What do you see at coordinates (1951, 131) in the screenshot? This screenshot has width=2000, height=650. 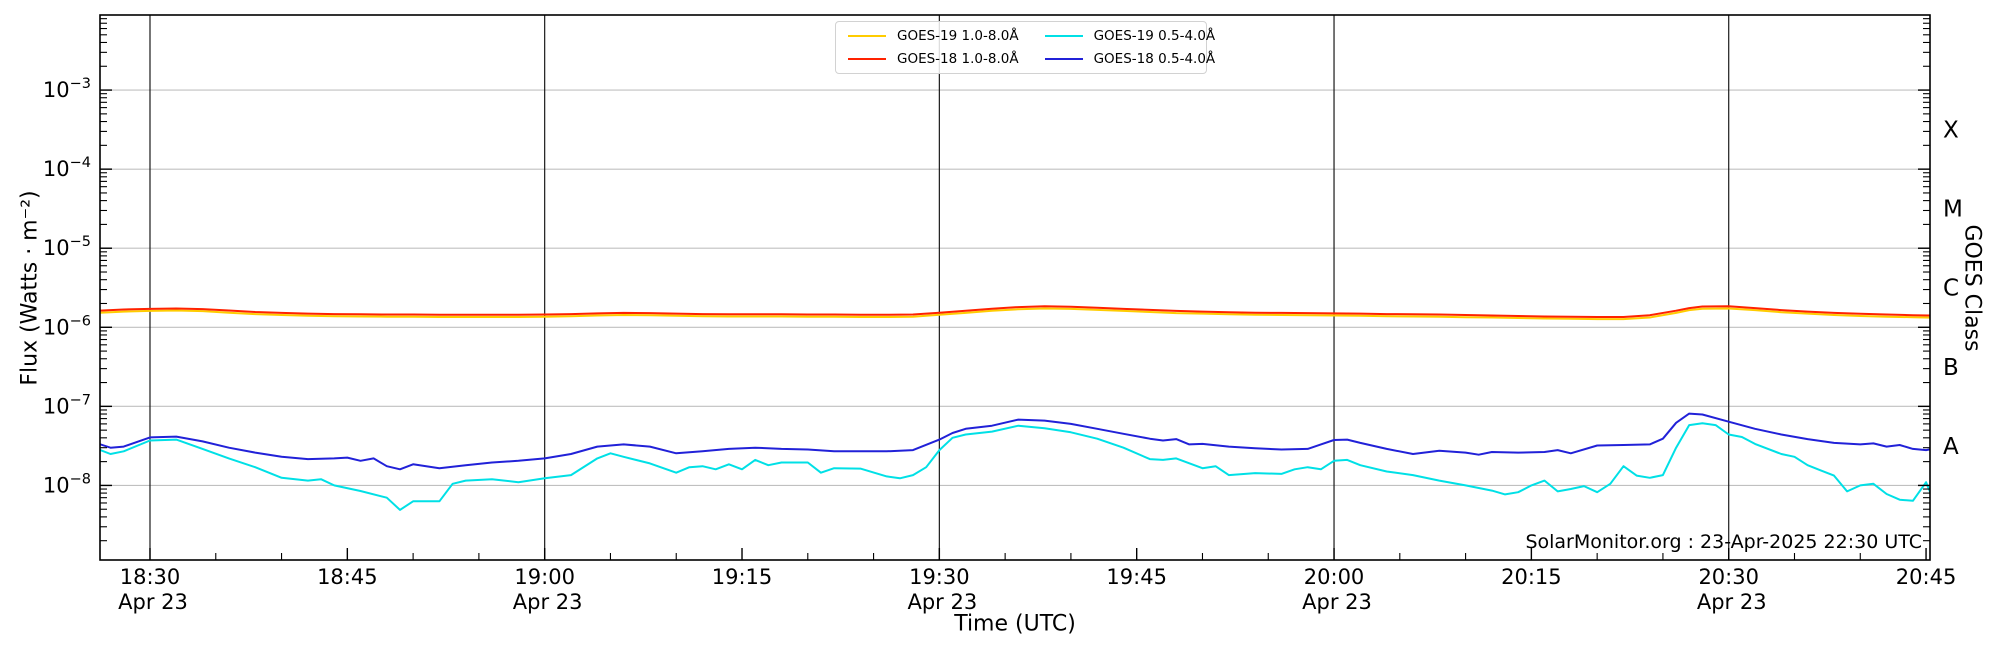 I see `goes-class-letter: X` at bounding box center [1951, 131].